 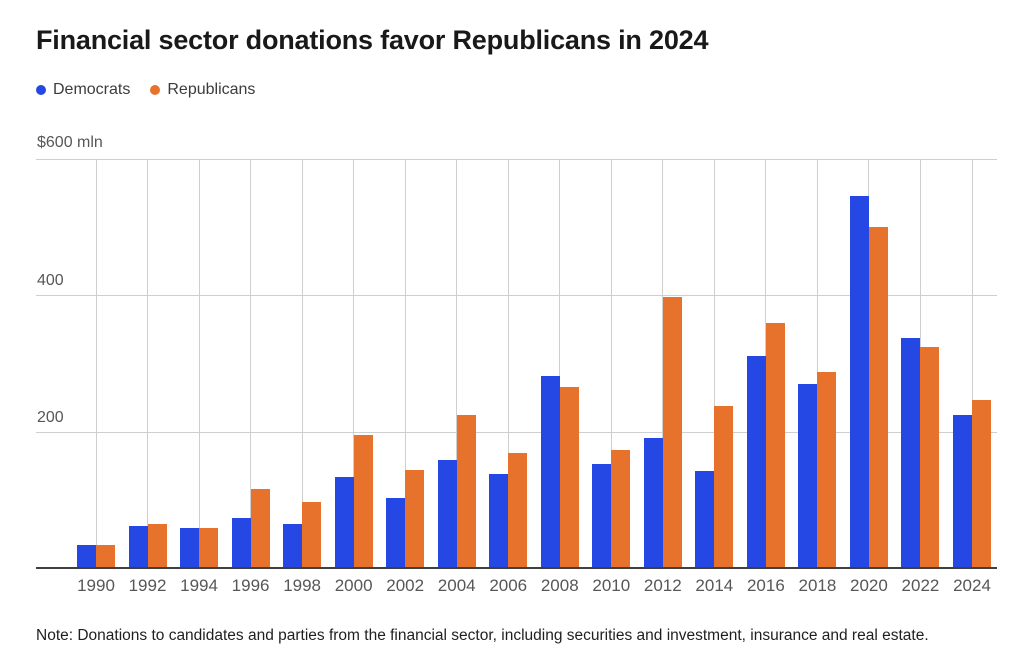 What do you see at coordinates (714, 363) in the screenshot?
I see `category-gridline-2014` at bounding box center [714, 363].